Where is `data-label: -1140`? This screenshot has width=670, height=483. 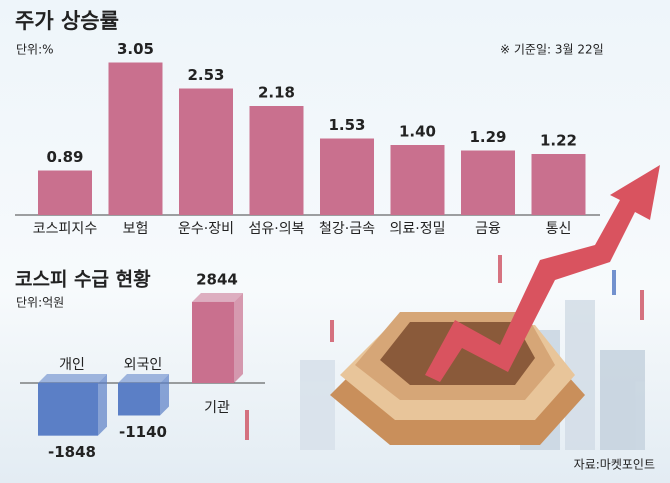
data-label: -1140 is located at coordinates (143, 432).